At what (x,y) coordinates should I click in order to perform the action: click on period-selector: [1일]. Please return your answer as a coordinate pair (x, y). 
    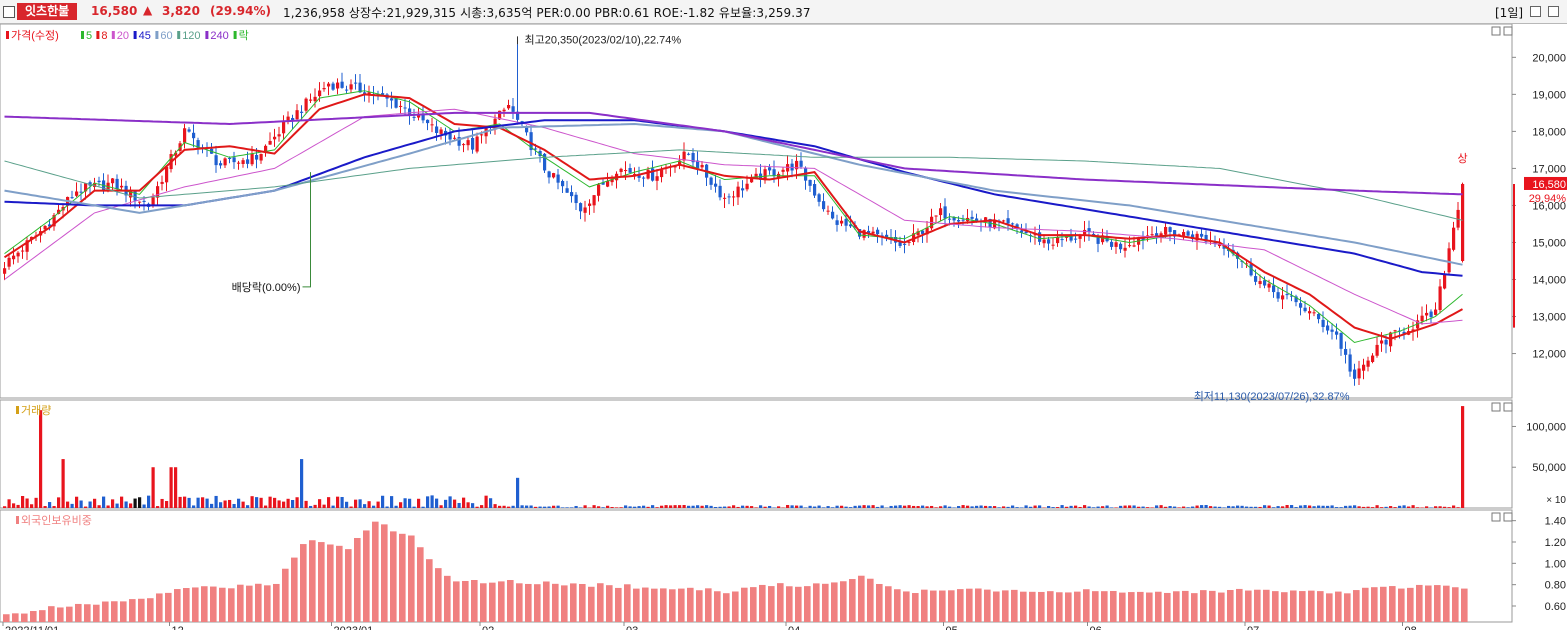
    Looking at the image, I should click on (1509, 13).